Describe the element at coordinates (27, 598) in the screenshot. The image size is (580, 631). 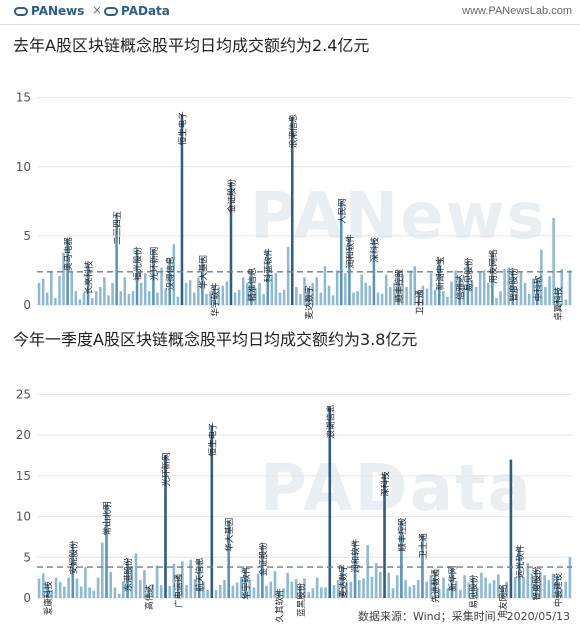
I see `chart-2-ytick: 0` at that location.